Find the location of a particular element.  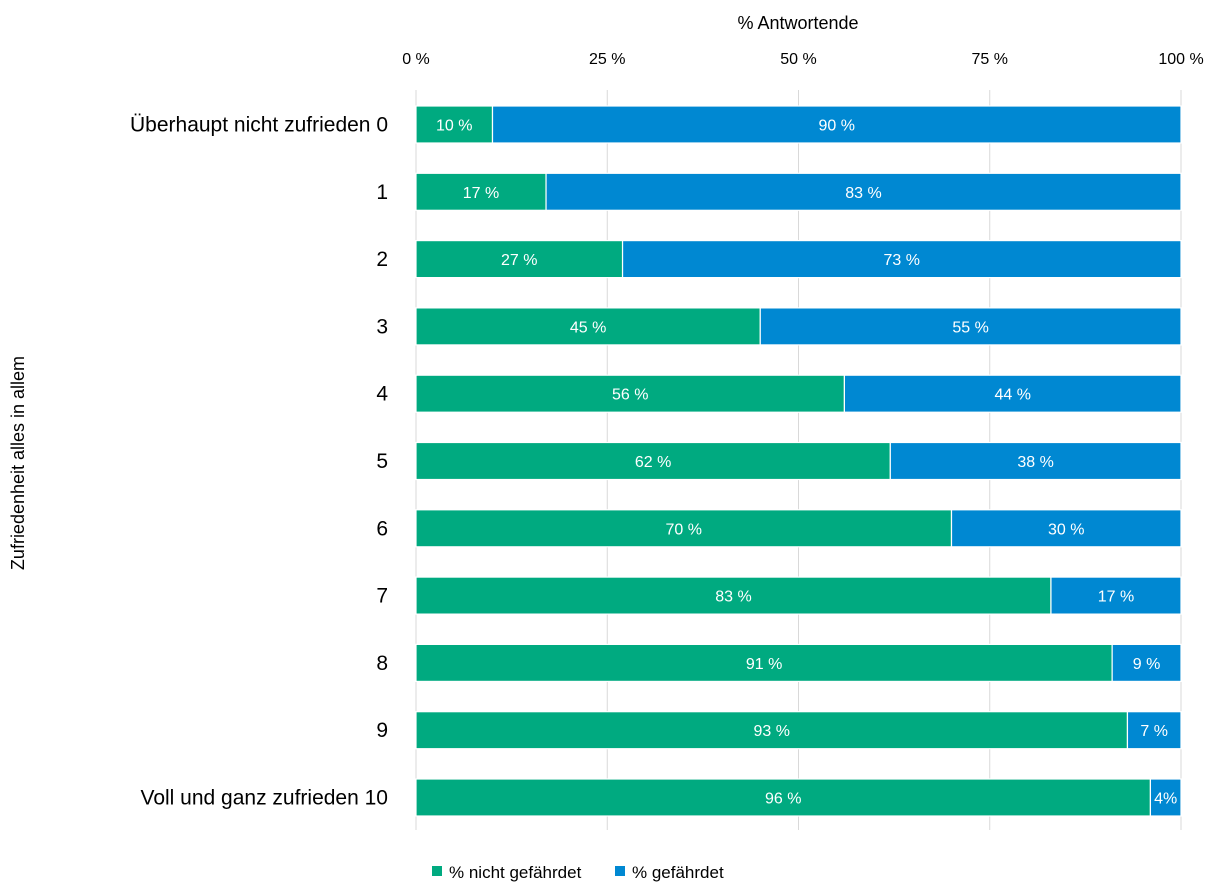

legend: % nicht gefährdet % gefährdet is located at coordinates (578, 872).